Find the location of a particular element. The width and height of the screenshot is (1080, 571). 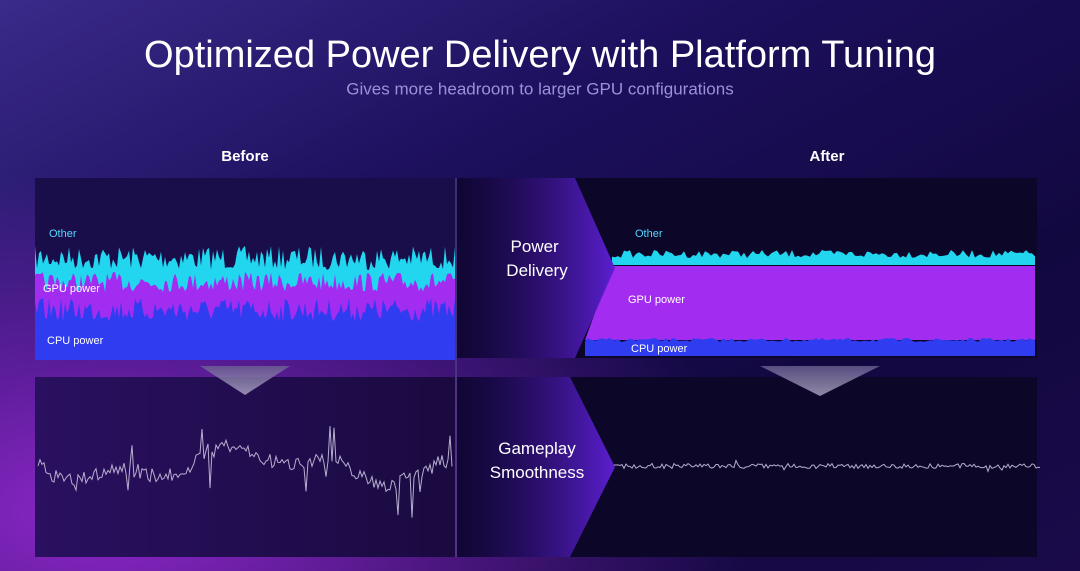

gameplay-arrow-text: Smoothness is located at coordinates (537, 472).